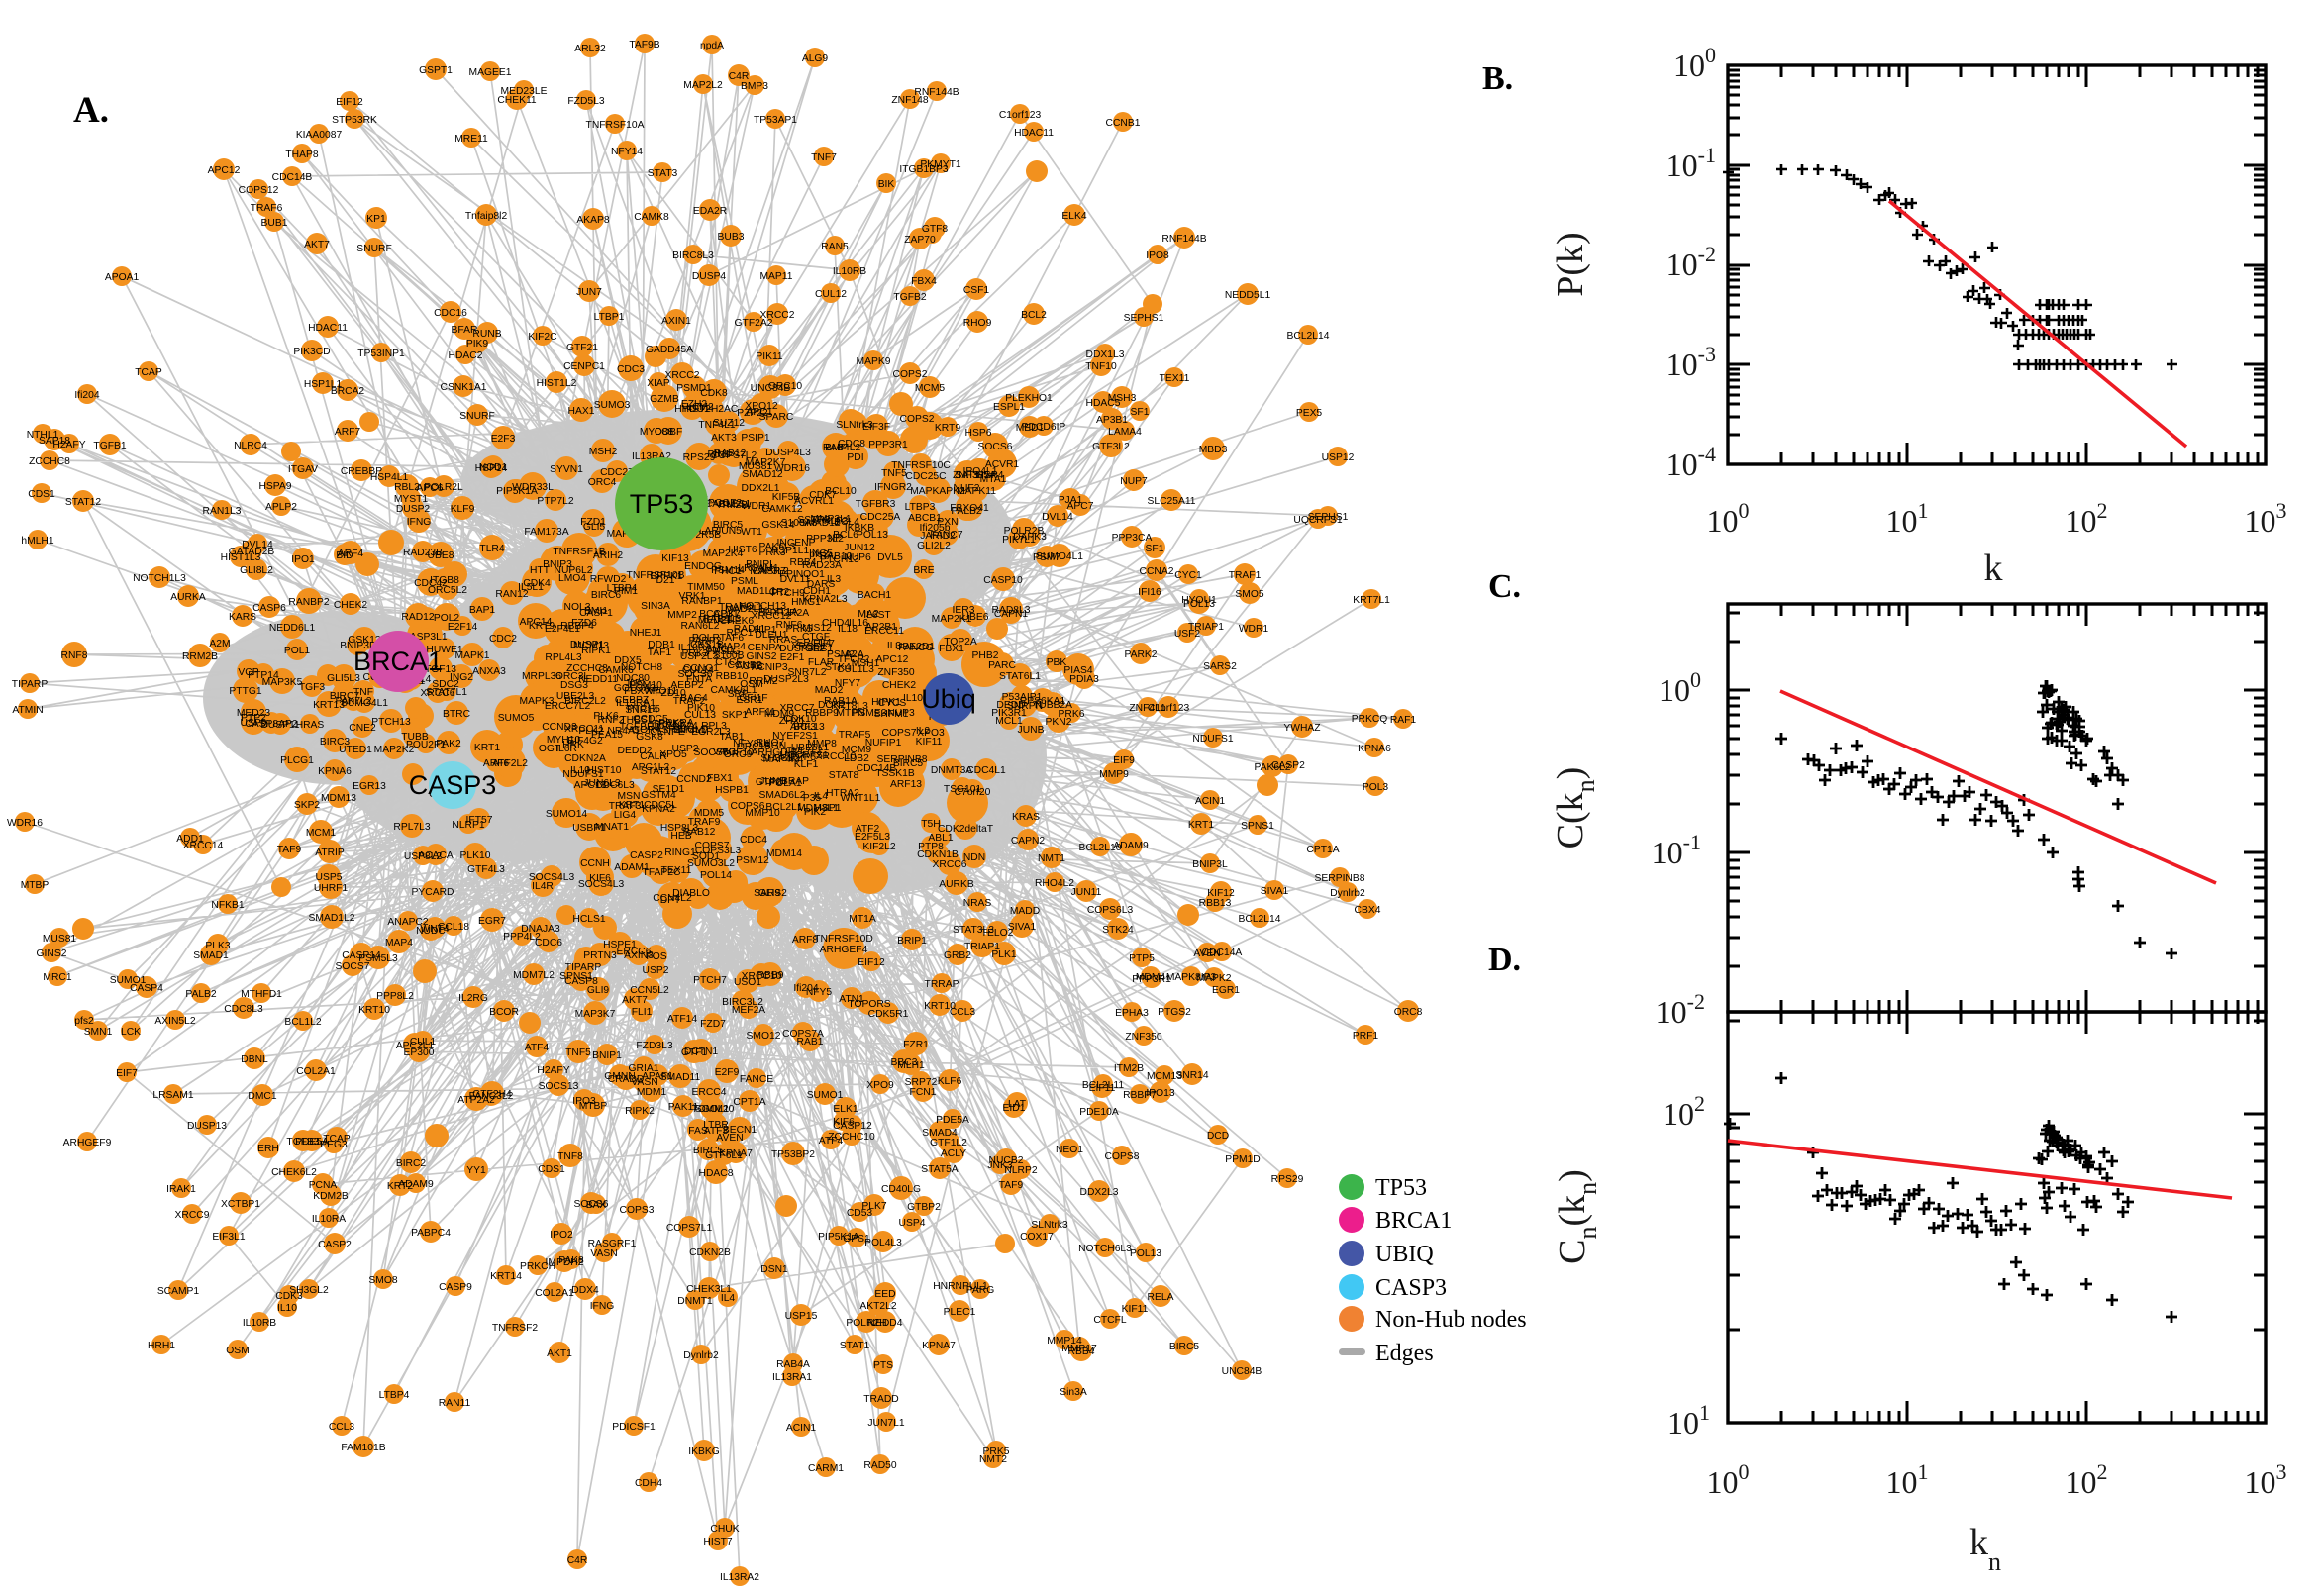 Image resolution: width=2323 pixels, height=1596 pixels. What do you see at coordinates (641, 710) in the screenshot?
I see `svg-text: SNR14` at bounding box center [641, 710].